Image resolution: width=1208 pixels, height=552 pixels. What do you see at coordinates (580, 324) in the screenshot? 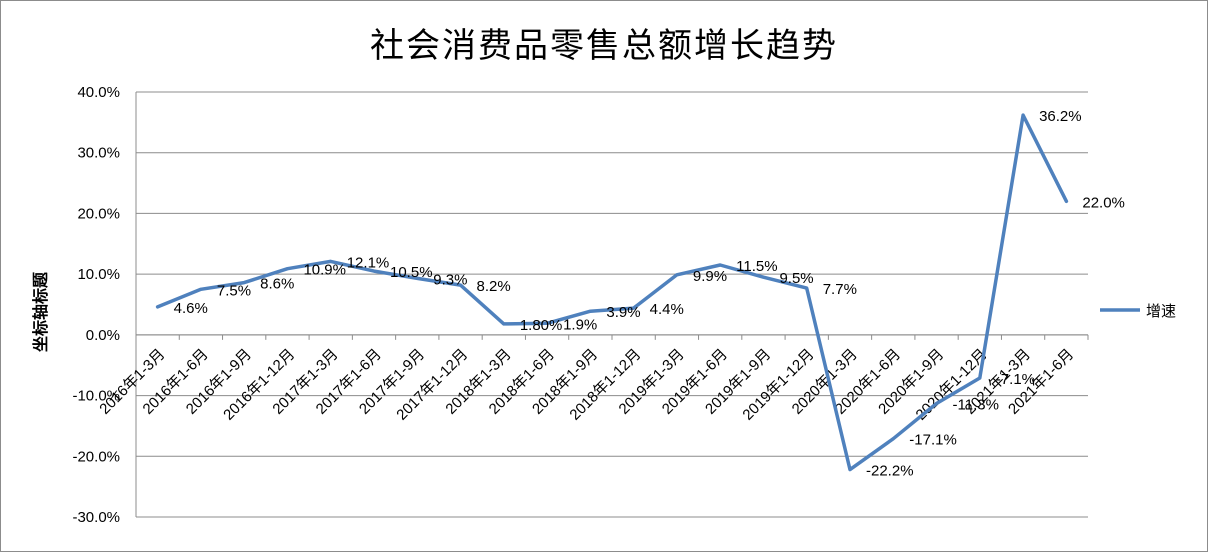
I see `data-label: 1.9%` at bounding box center [580, 324].